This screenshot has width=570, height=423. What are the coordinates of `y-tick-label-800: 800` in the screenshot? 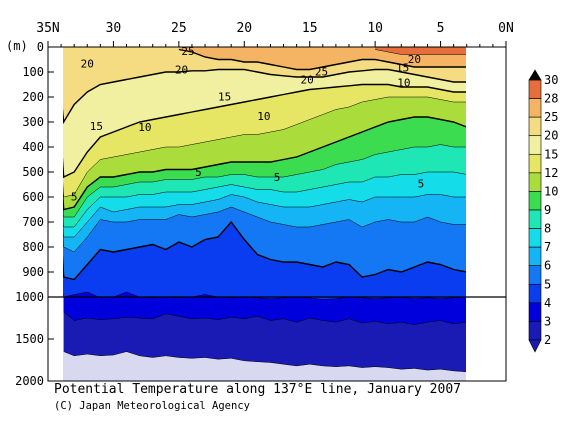 It's located at (33, 247).